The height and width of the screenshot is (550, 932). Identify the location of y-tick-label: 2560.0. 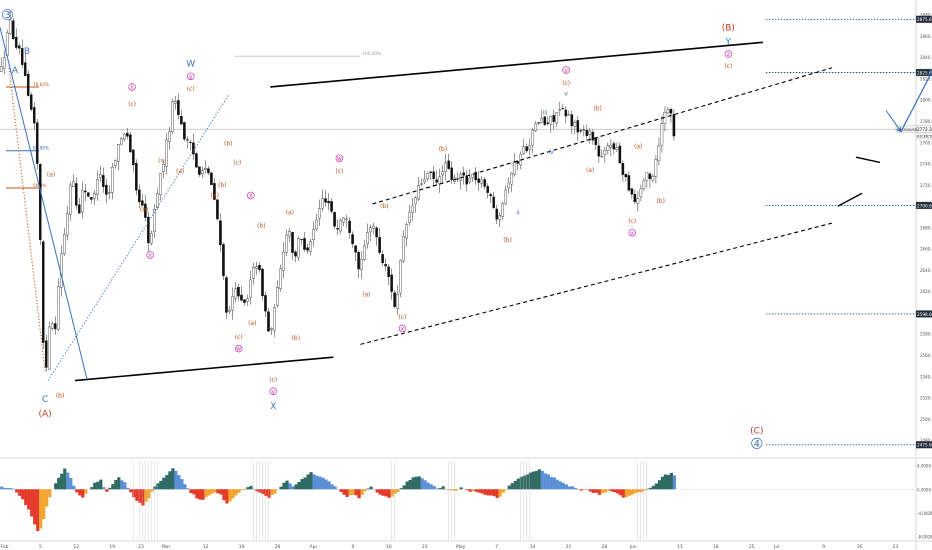
(926, 355).